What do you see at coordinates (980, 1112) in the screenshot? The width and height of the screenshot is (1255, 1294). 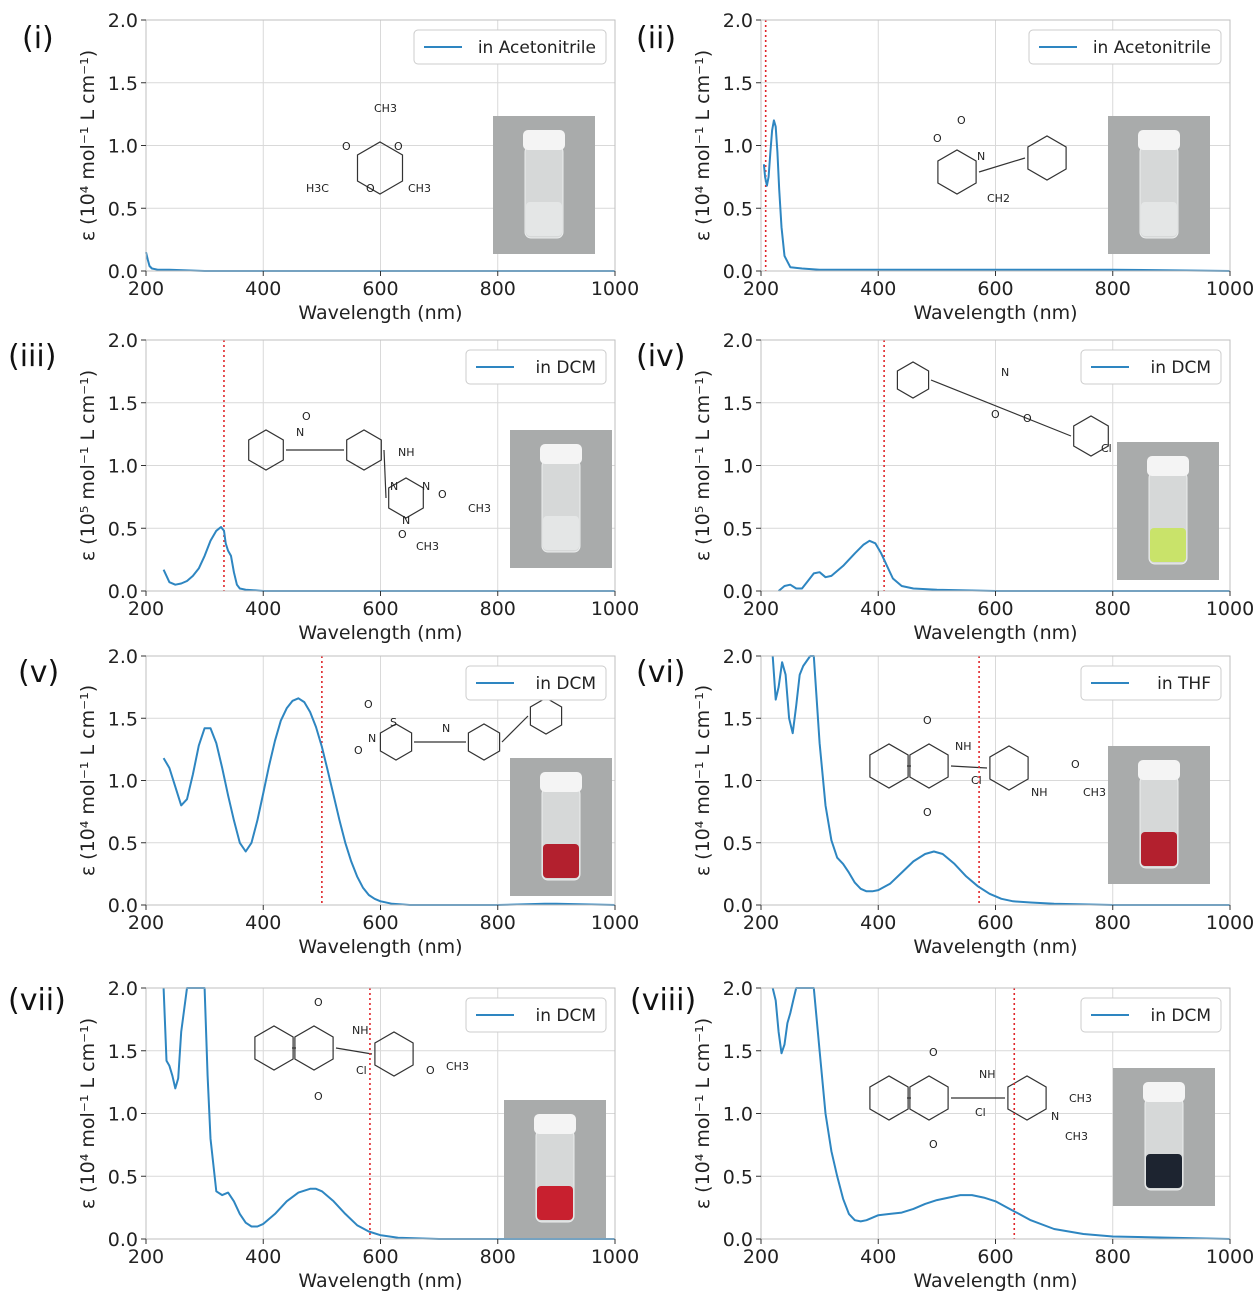 I see `structure-atom-label: Cl` at bounding box center [980, 1112].